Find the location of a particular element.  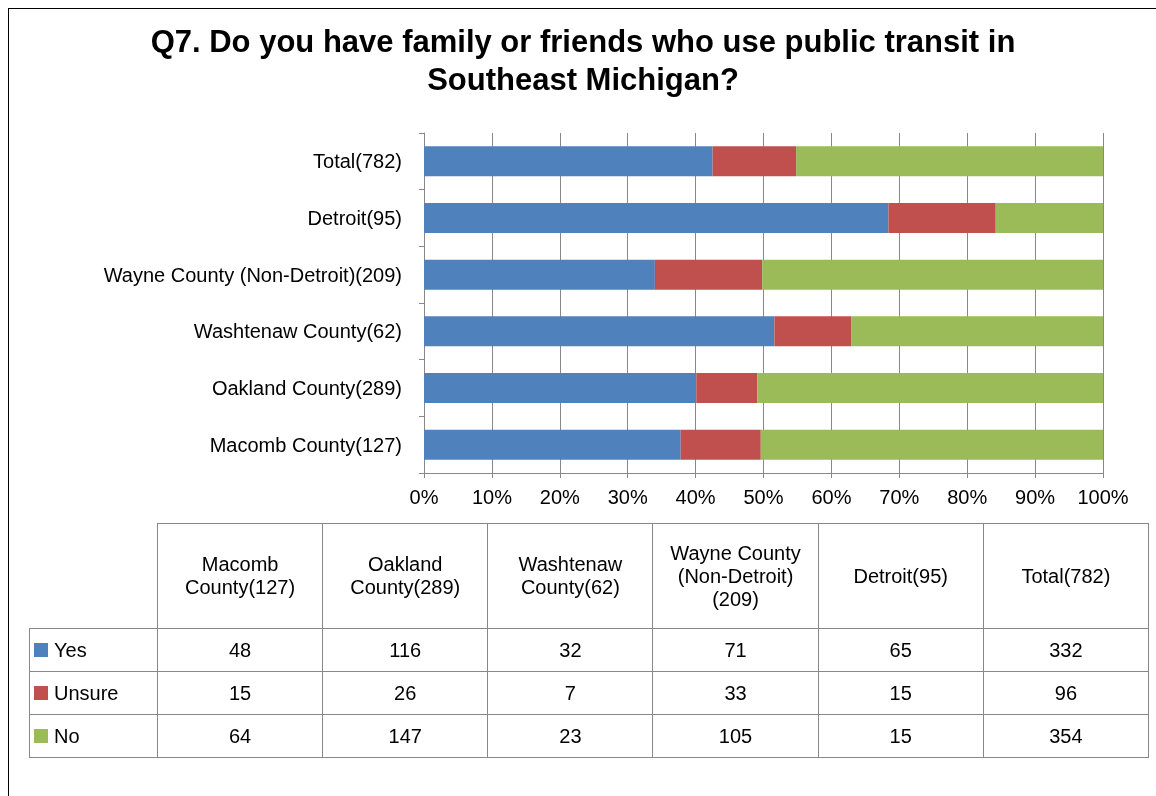

data-label: 116 is located at coordinates (405, 650).